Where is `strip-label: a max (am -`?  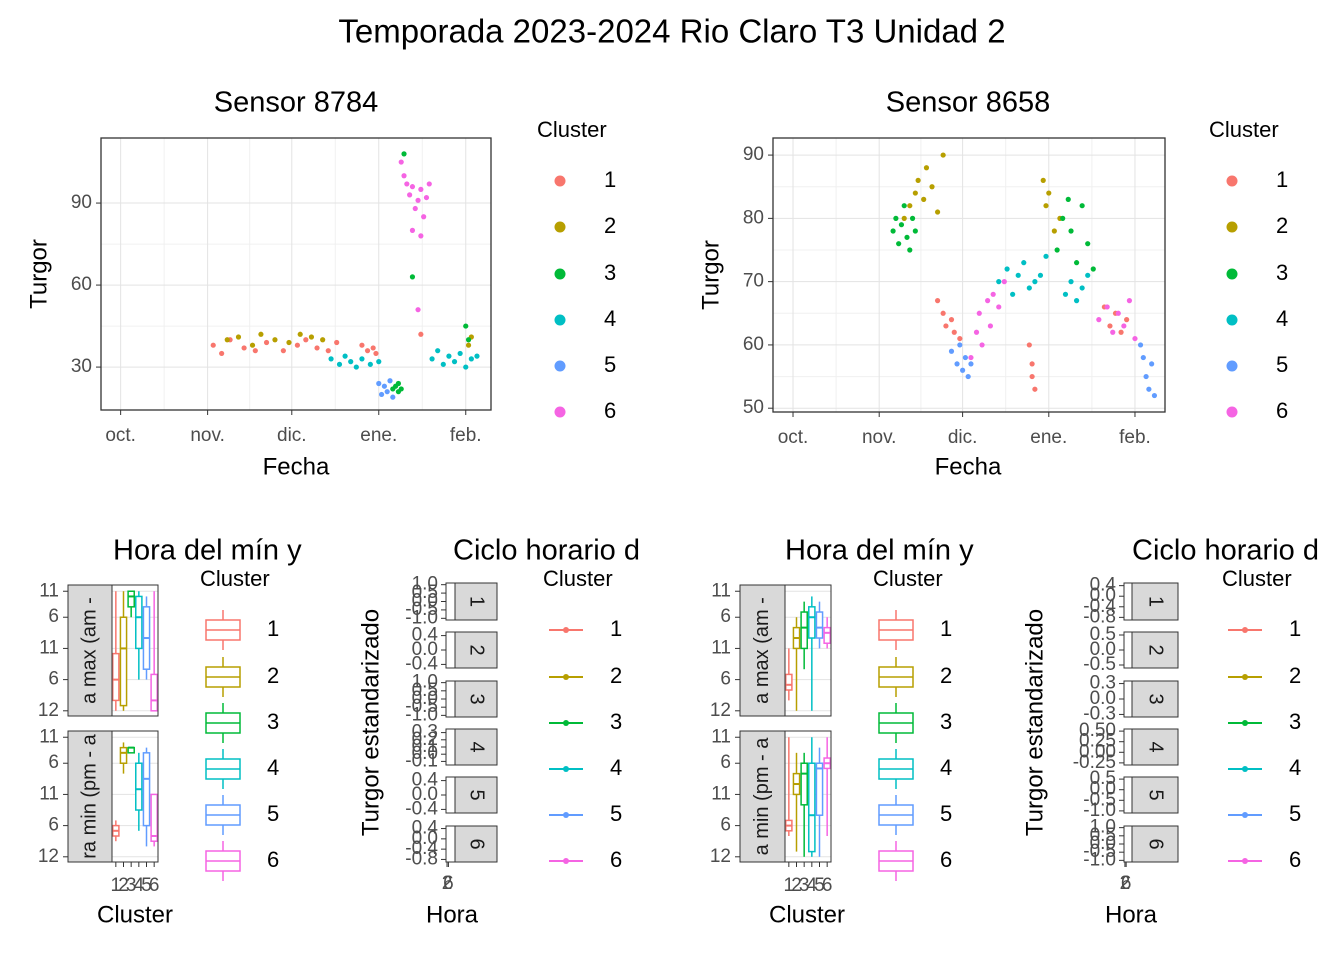
strip-label: a max (am - is located at coordinates (89, 650).